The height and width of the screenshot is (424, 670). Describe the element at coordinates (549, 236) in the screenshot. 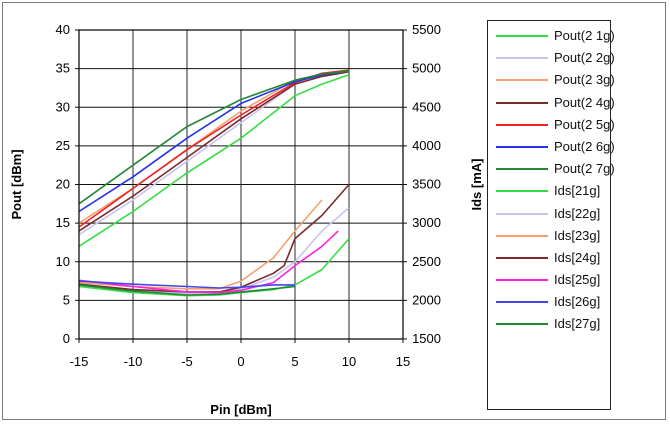

I see `legend-item: Ids[23g]` at that location.